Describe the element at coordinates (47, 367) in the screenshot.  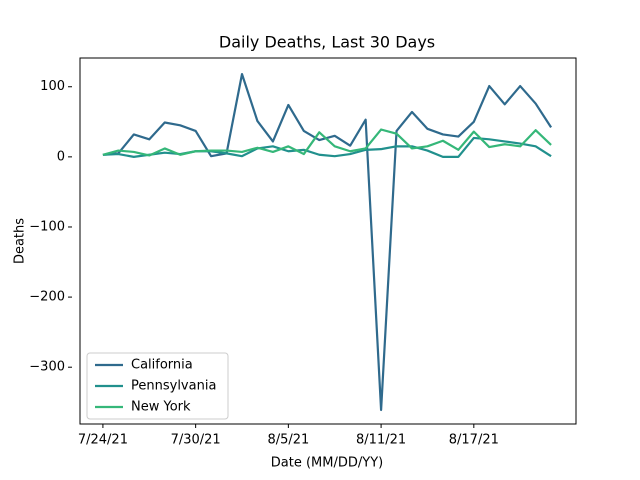
I see `y-tick-label: −300` at that location.